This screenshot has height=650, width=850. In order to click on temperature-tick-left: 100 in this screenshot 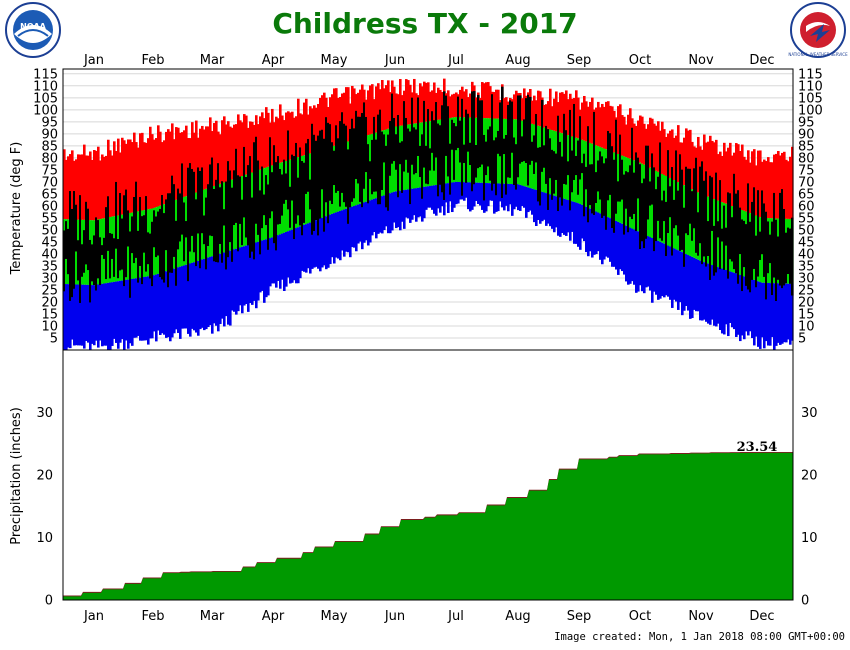, I will do `click(45, 110)`.